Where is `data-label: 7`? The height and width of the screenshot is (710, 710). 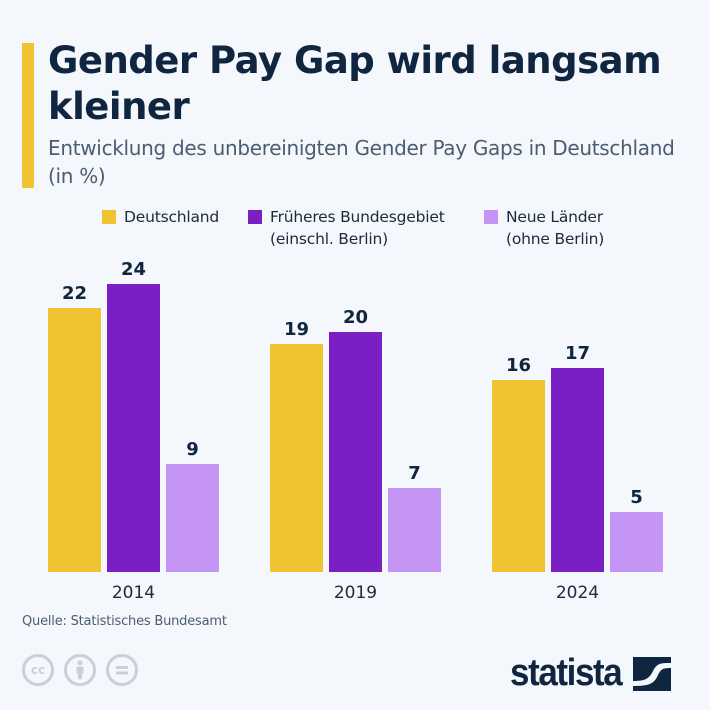 data-label: 7 is located at coordinates (414, 473).